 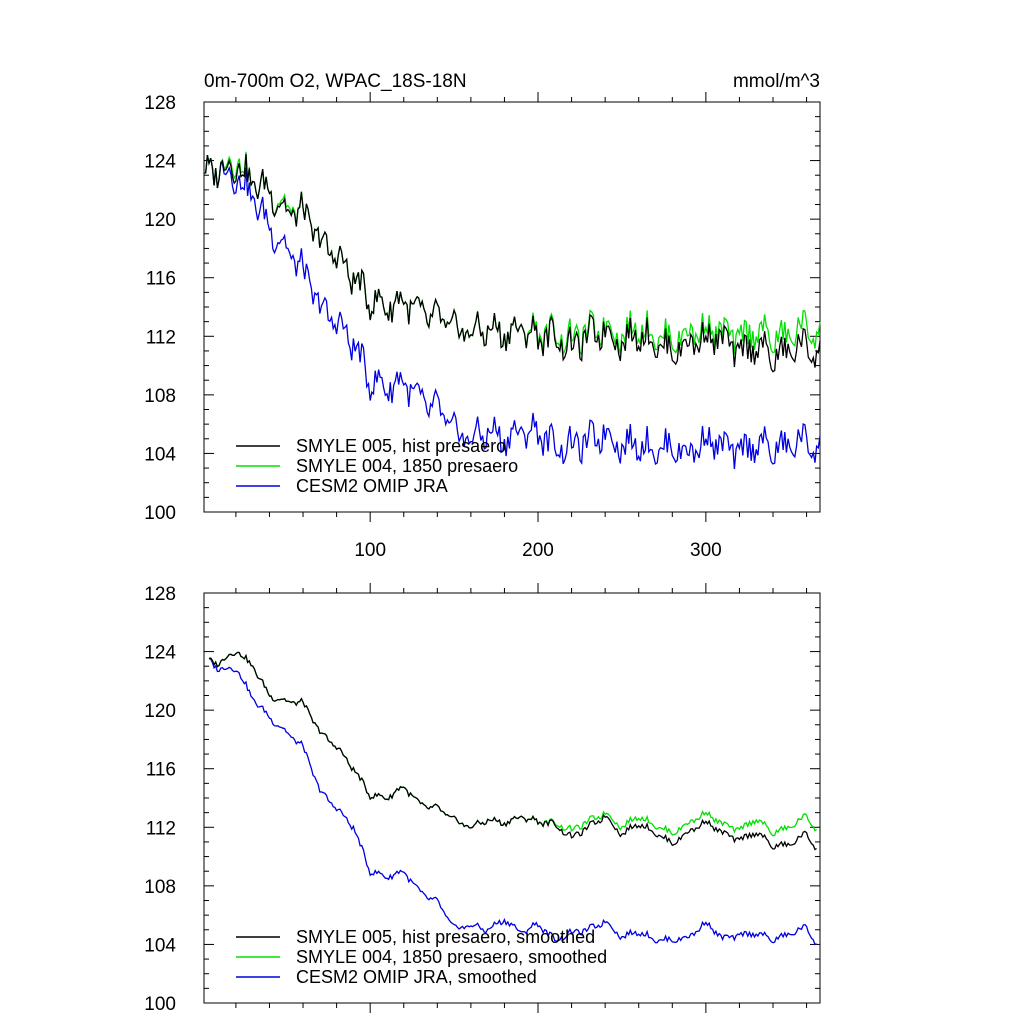 What do you see at coordinates (451, 957) in the screenshot?
I see `legend-label: SMYLE 004, 1850 presaero, smoothed` at bounding box center [451, 957].